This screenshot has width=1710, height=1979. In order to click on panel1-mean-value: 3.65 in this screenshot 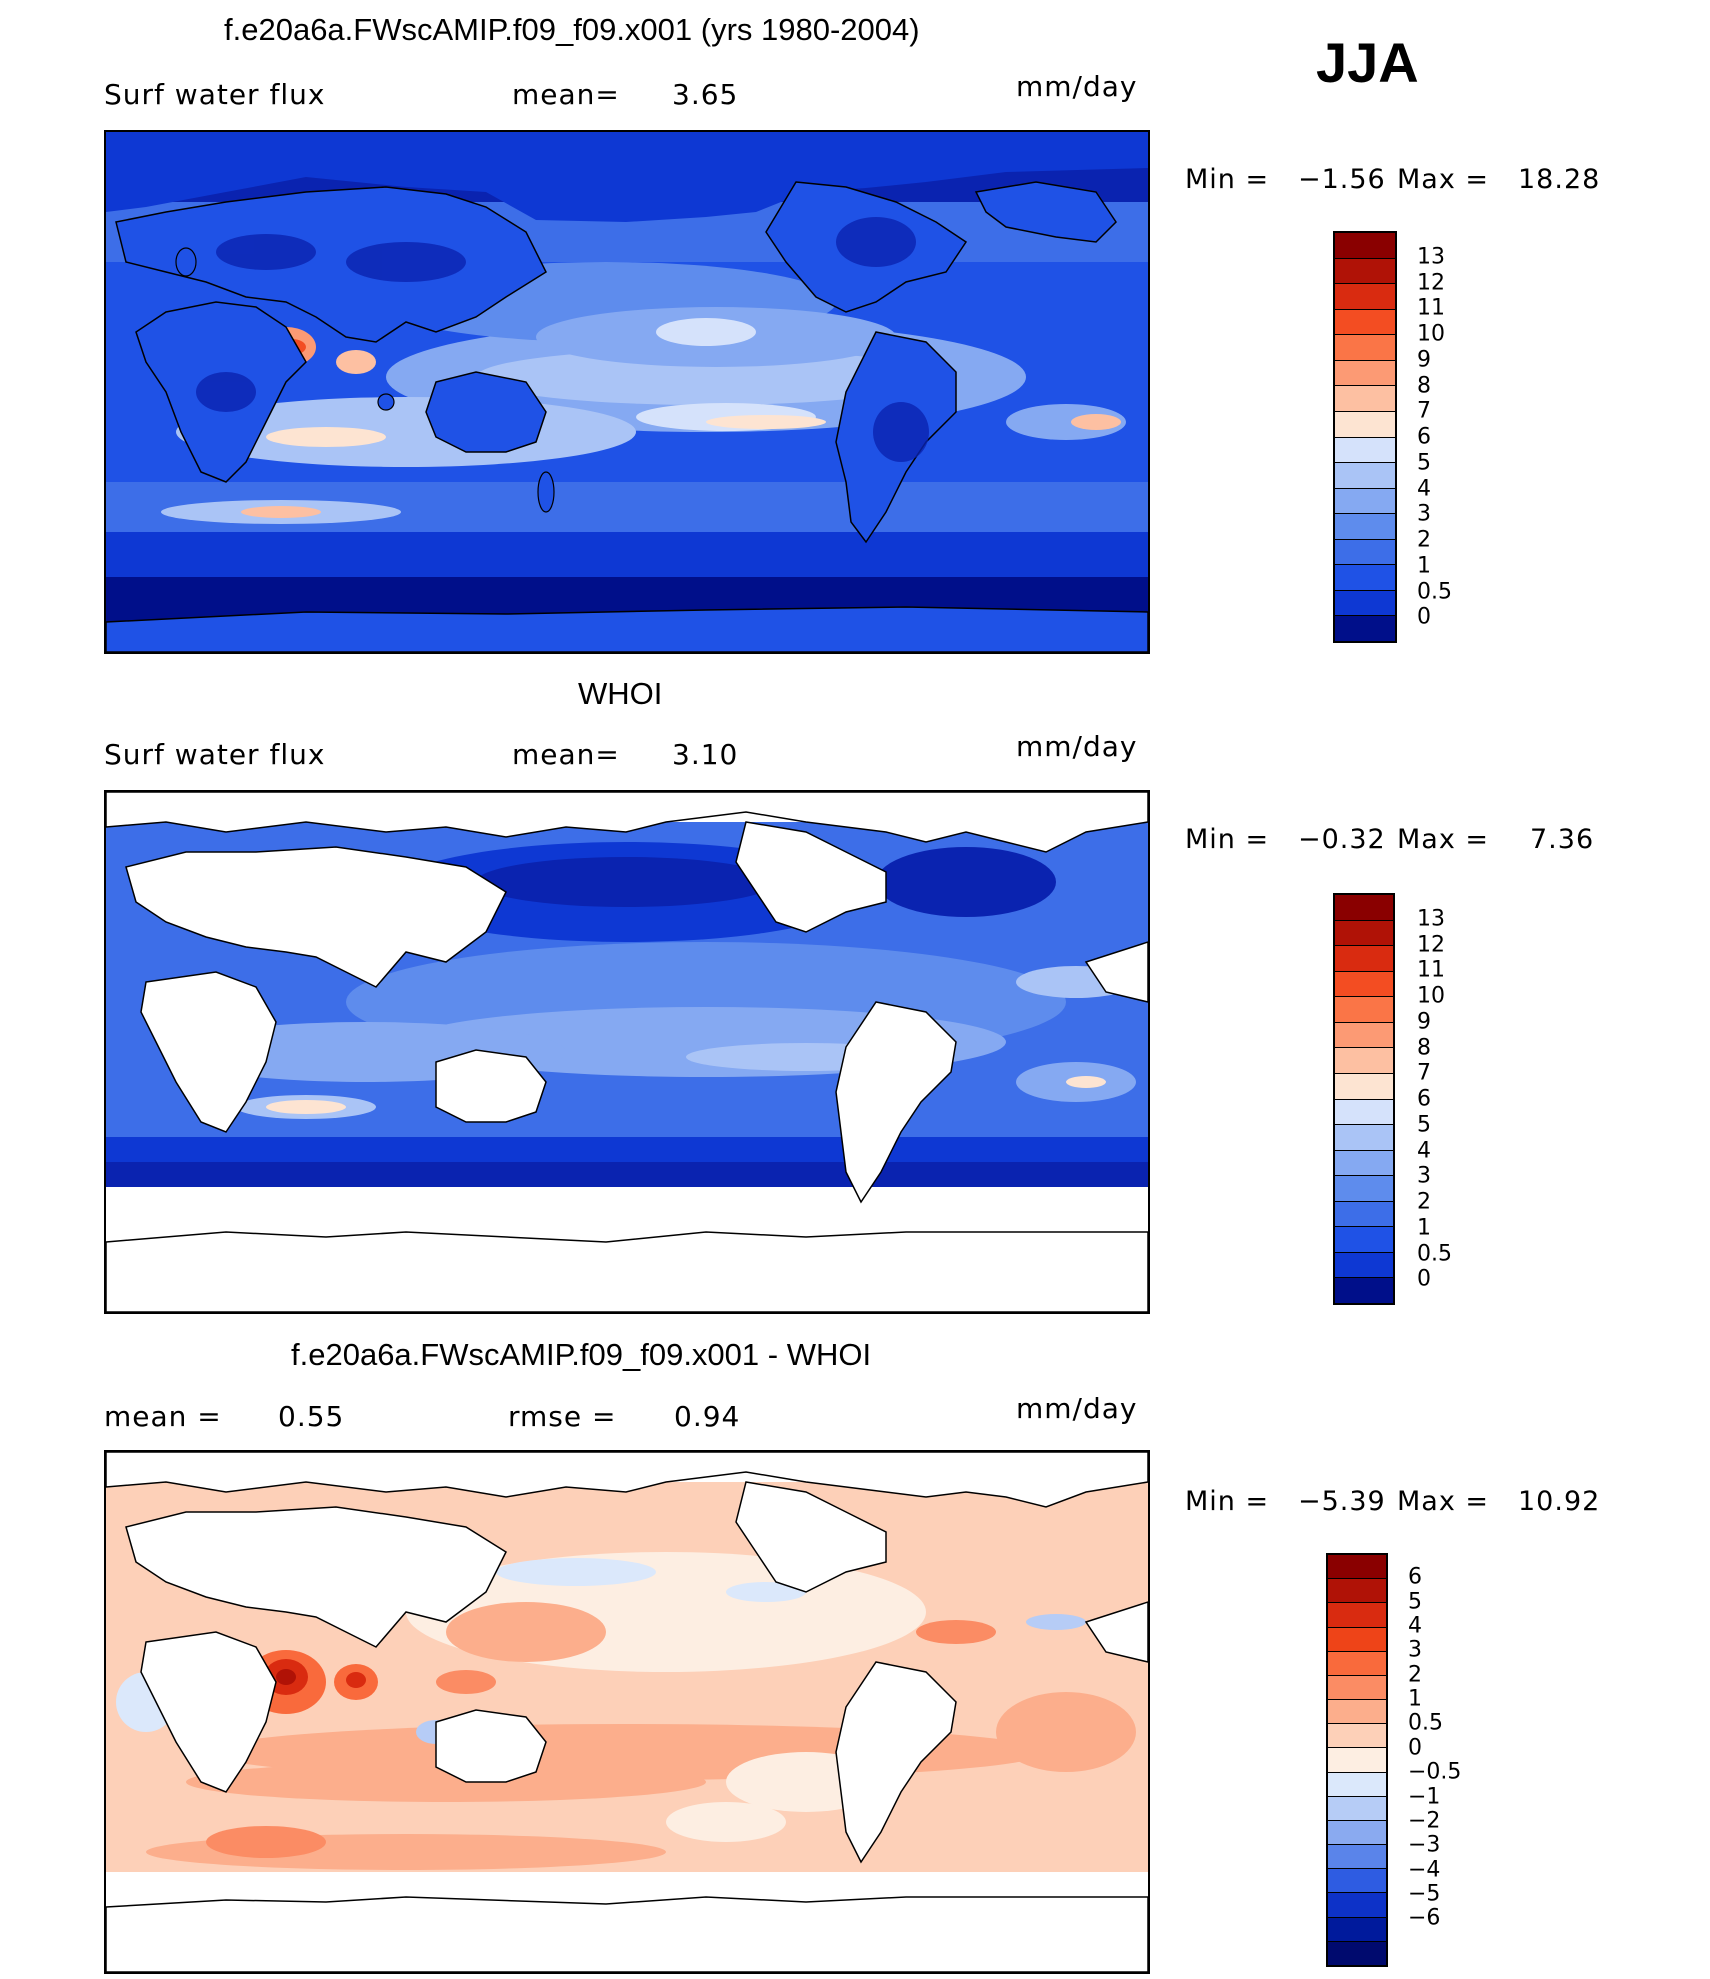, I will do `click(705, 94)`.